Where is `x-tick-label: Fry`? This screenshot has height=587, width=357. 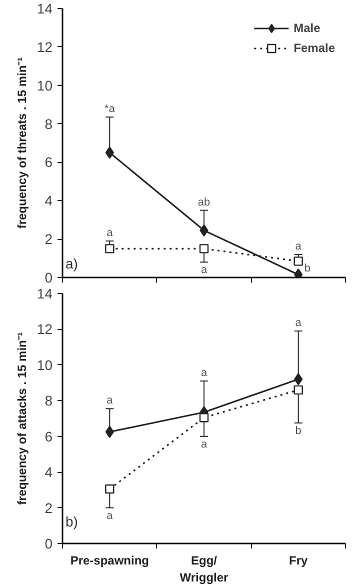
x-tick-label: Fry is located at coordinates (298, 561).